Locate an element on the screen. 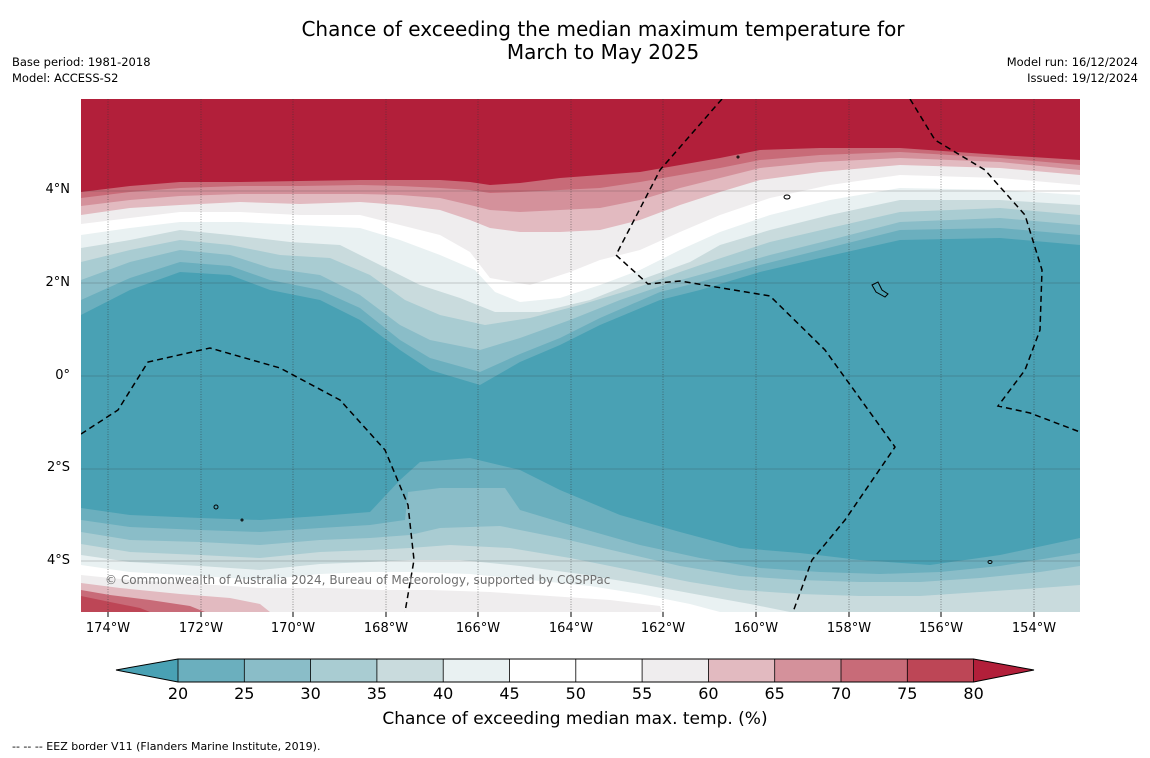 This screenshot has width=1150, height=758. colorbar is located at coordinates (575, 670).